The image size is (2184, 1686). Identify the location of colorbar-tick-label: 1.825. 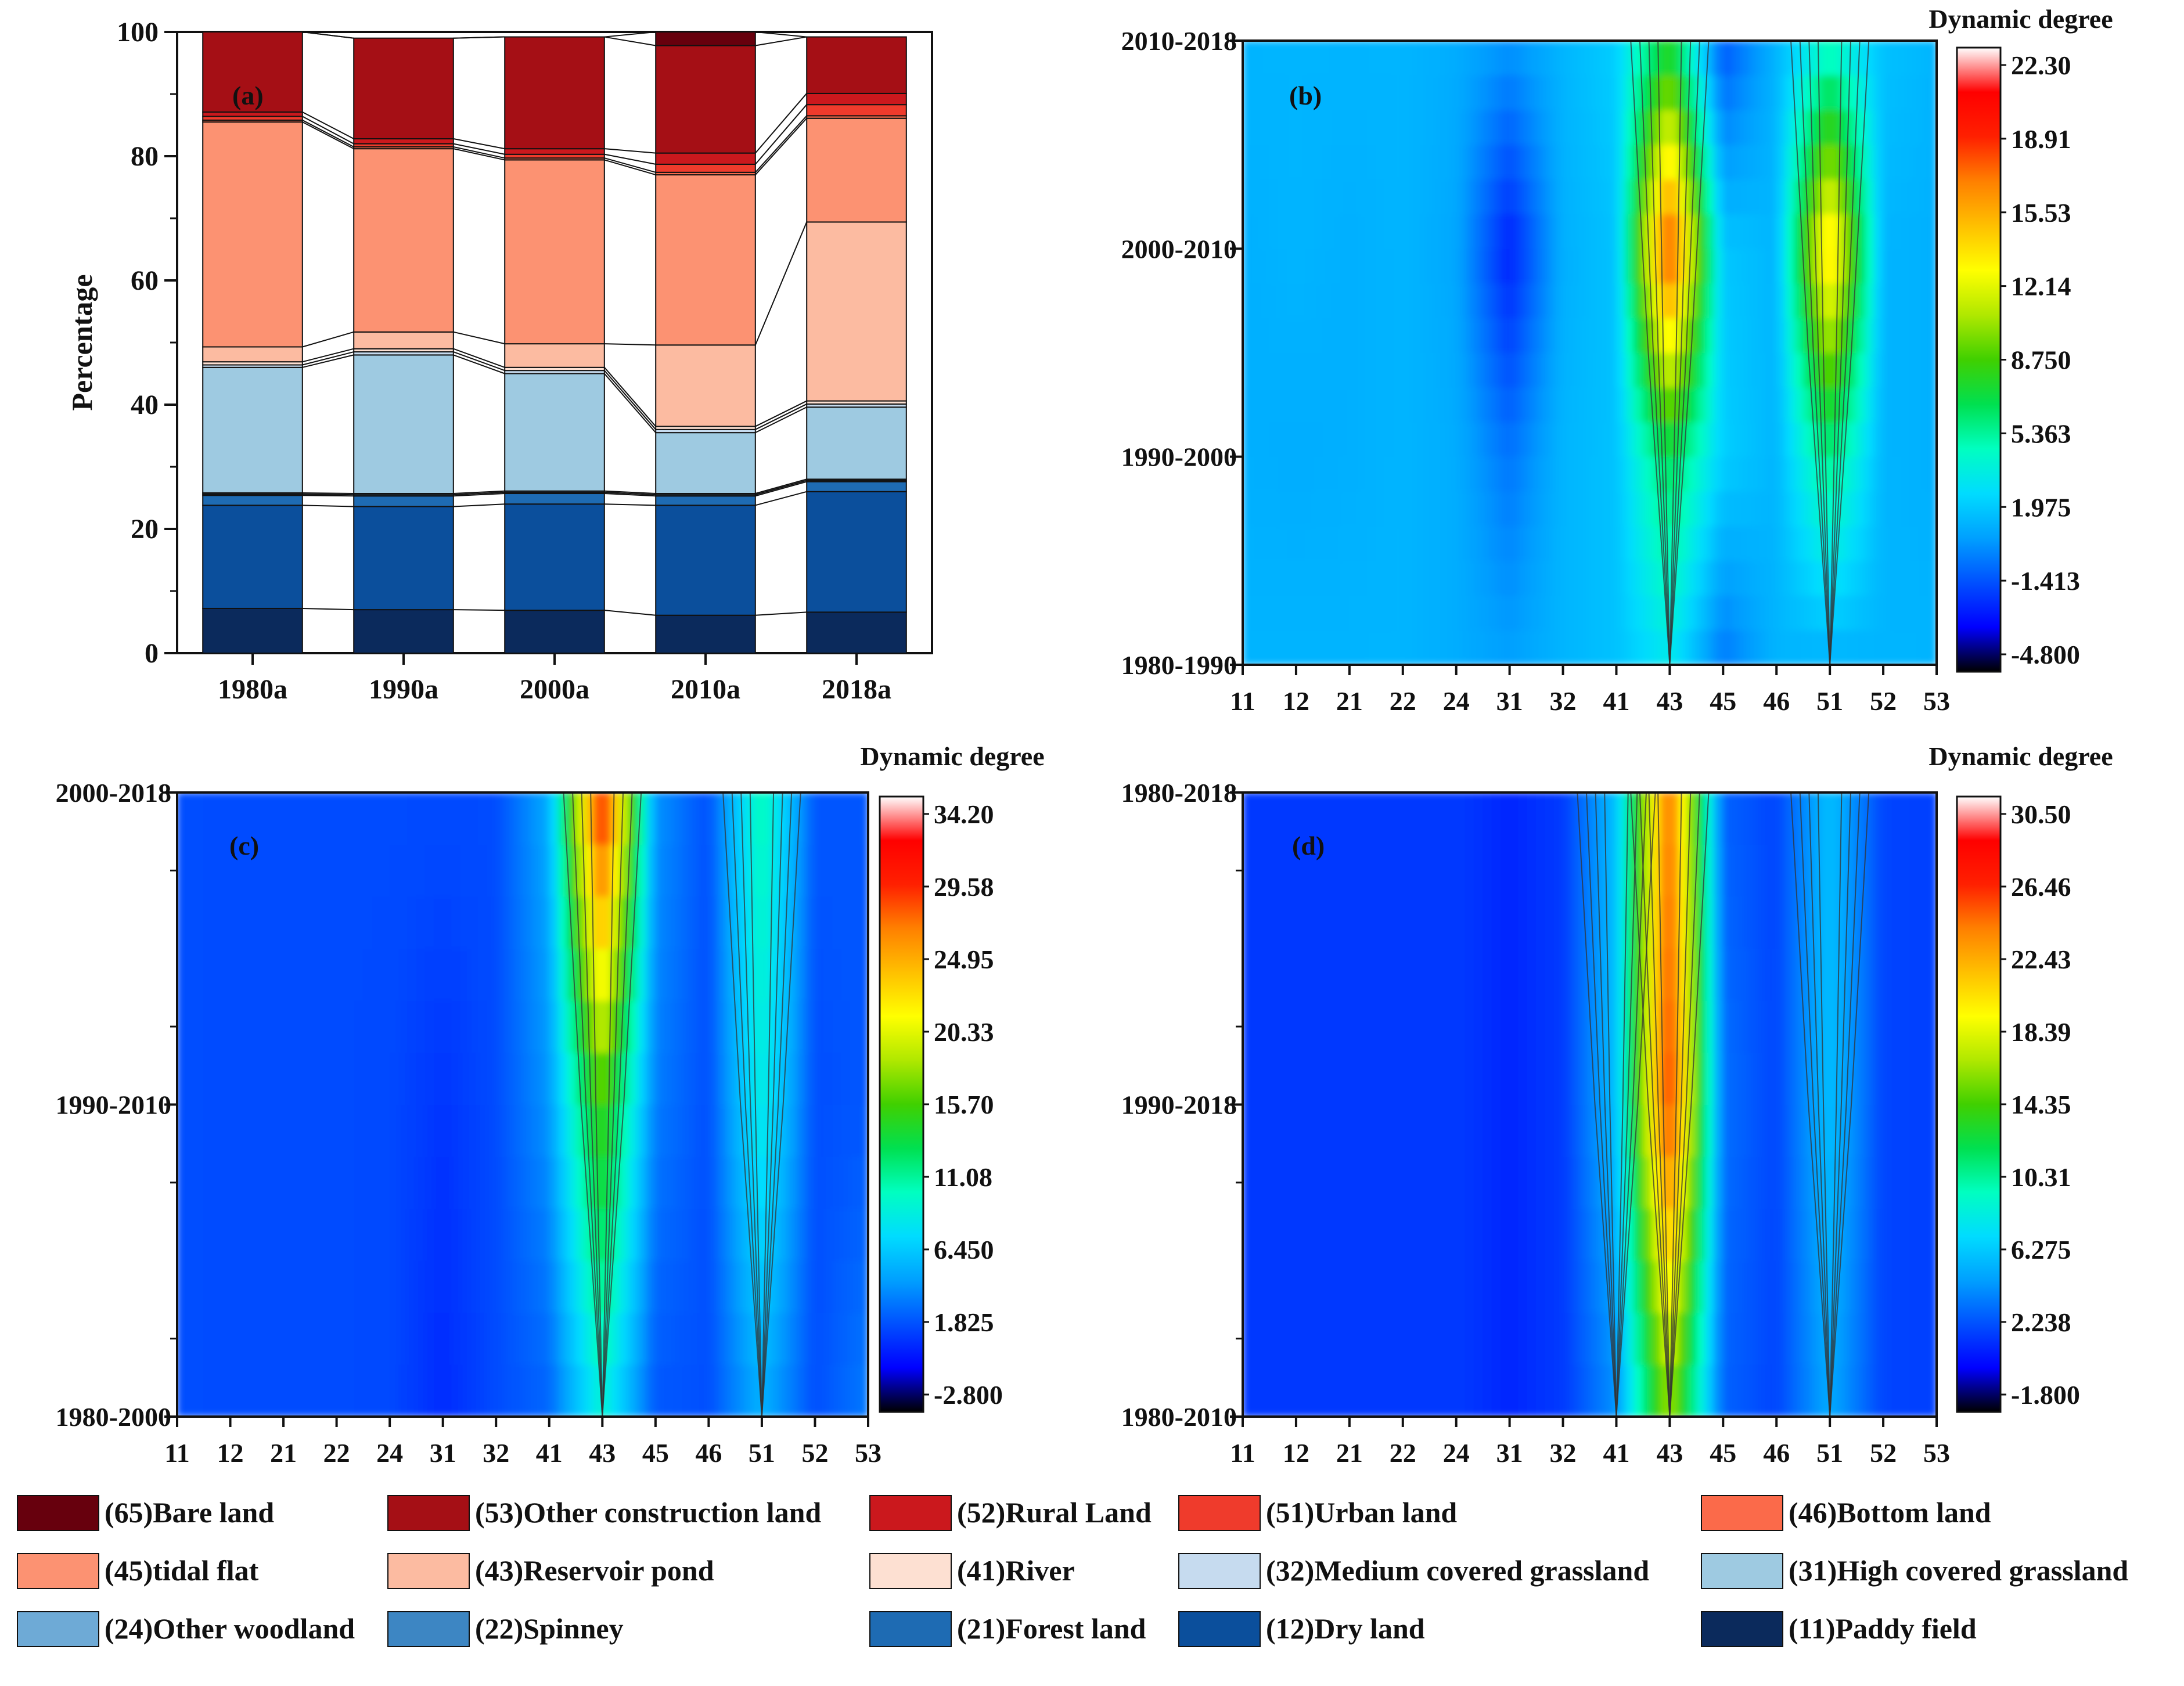
(964, 1322).